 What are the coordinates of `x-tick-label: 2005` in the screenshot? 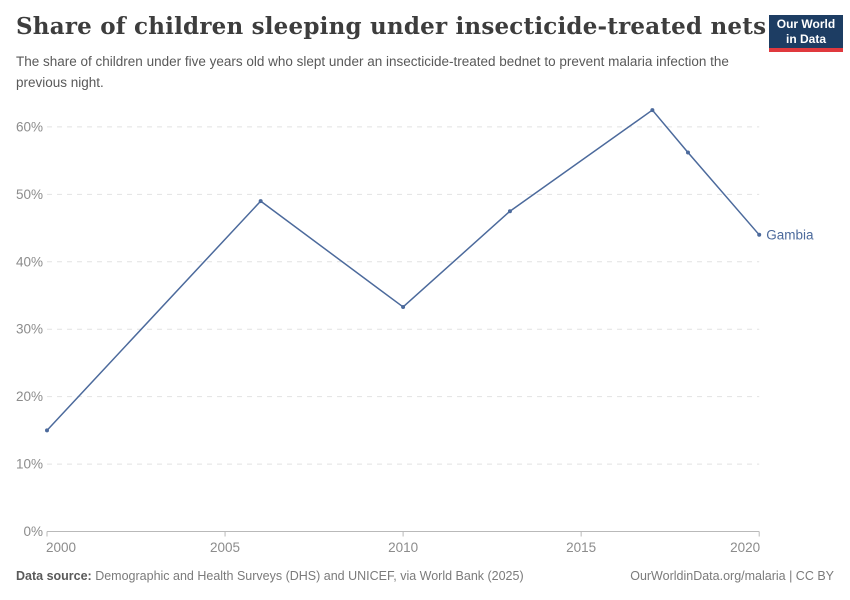 It's located at (225, 547).